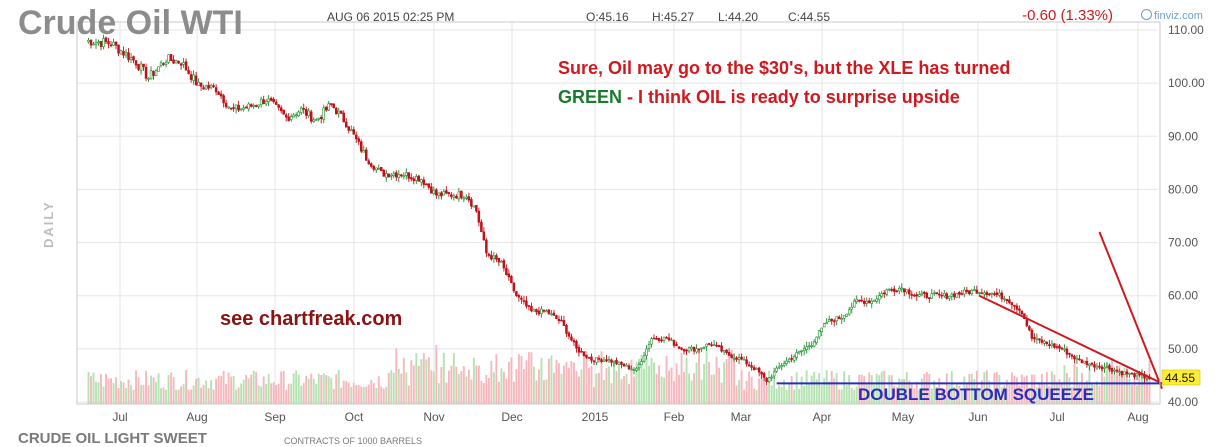 The image size is (1229, 447). Describe the element at coordinates (1172, 15) in the screenshot. I see `brand-link: finviz.com` at that location.